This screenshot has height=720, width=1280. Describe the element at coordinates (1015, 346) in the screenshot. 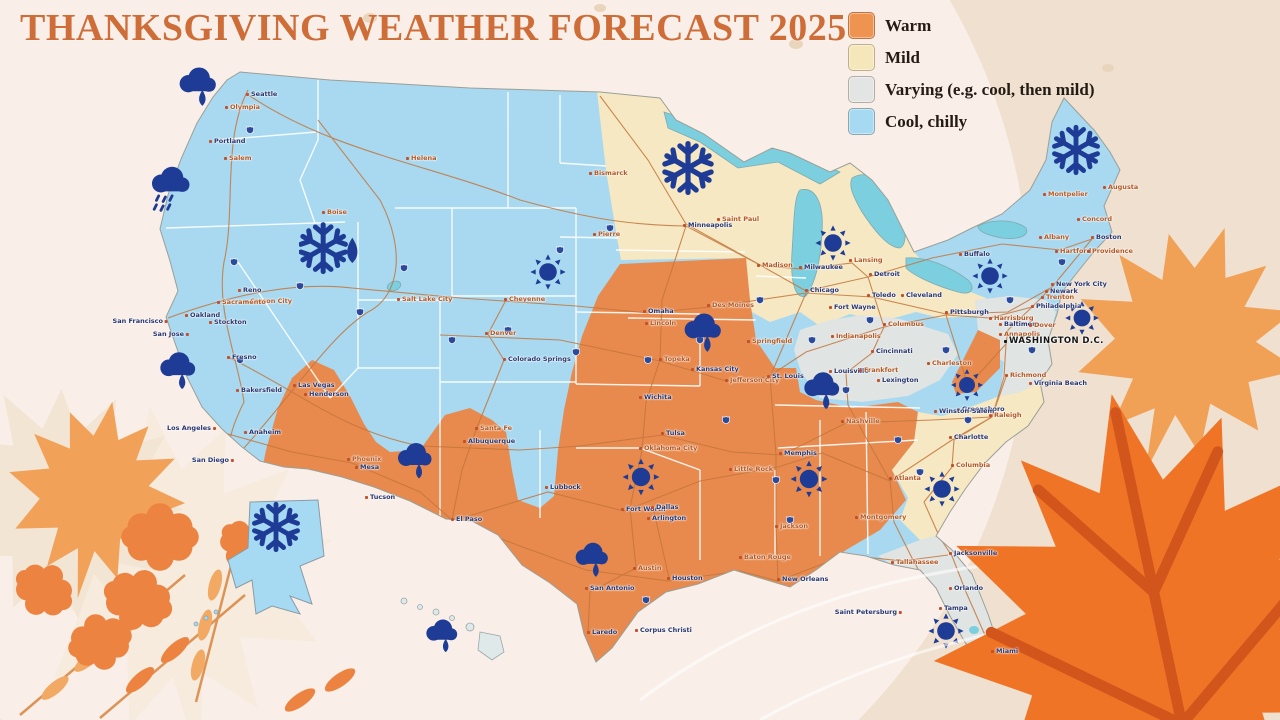

I see `varying-region-midatlantic` at that location.